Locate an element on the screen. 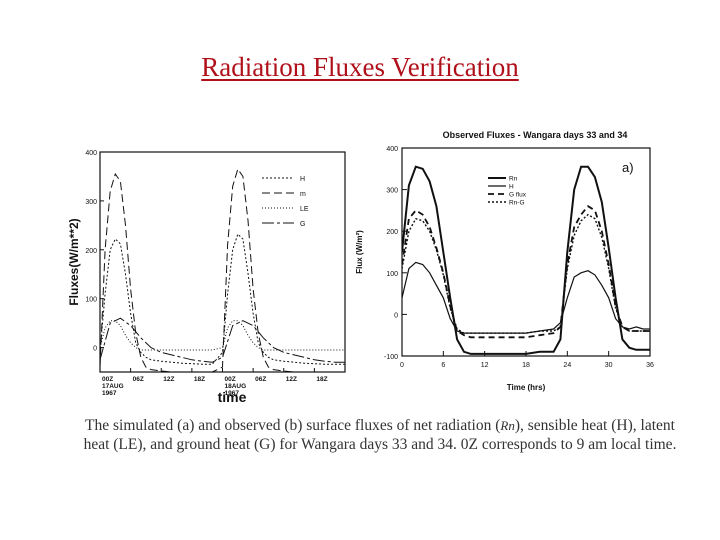 This screenshot has height=540, width=720. series-line-m is located at coordinates (222, 269).